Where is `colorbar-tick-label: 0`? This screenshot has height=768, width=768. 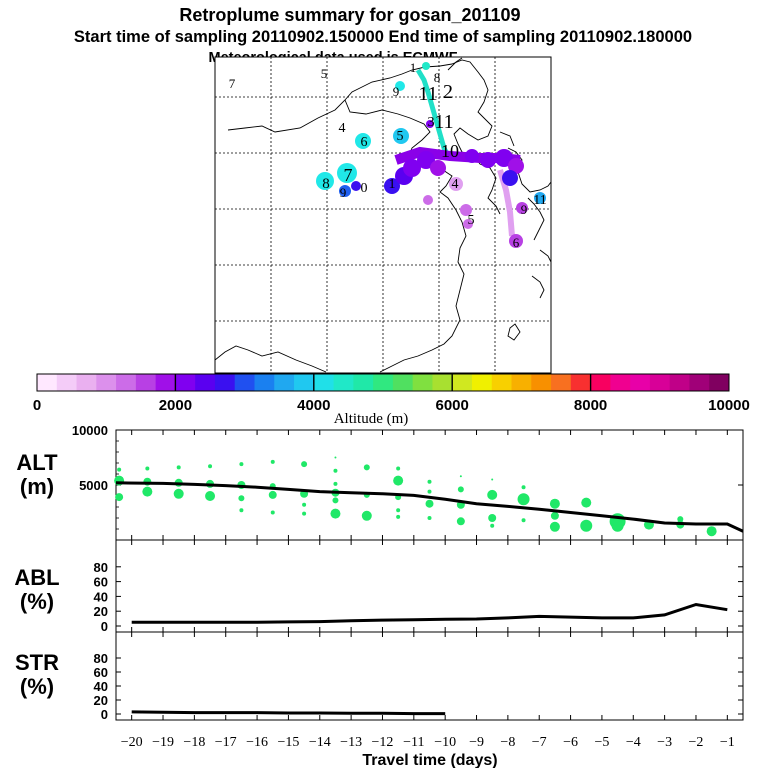
colorbar-tick-label: 0 is located at coordinates (37, 405).